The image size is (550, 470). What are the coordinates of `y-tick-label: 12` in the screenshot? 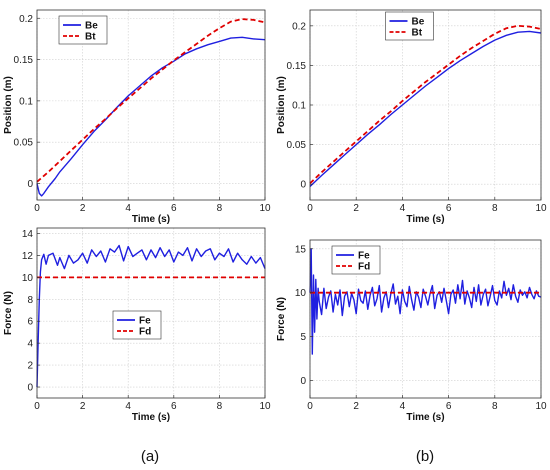 It's located at (28, 256).